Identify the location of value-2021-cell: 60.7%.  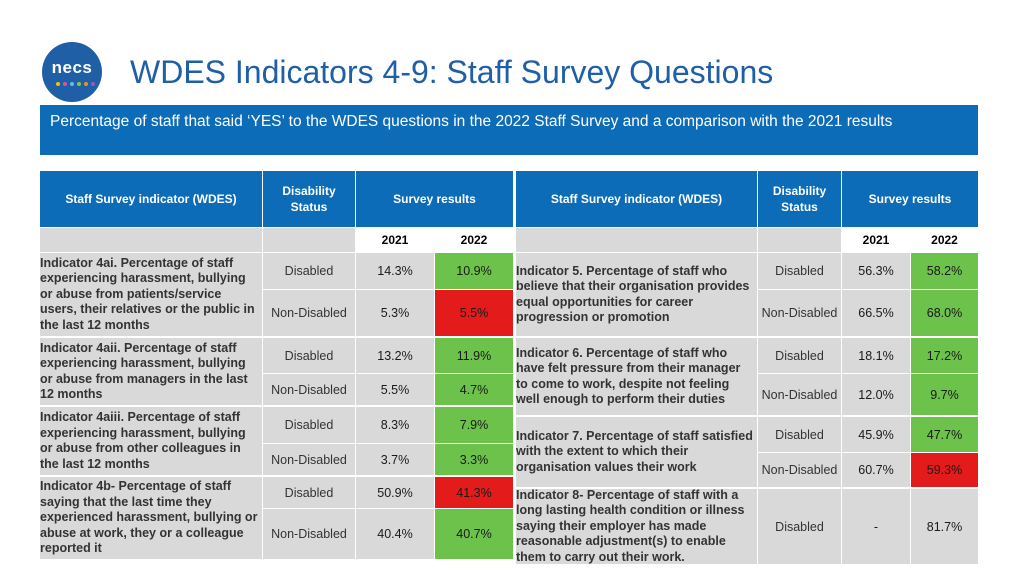
(876, 470).